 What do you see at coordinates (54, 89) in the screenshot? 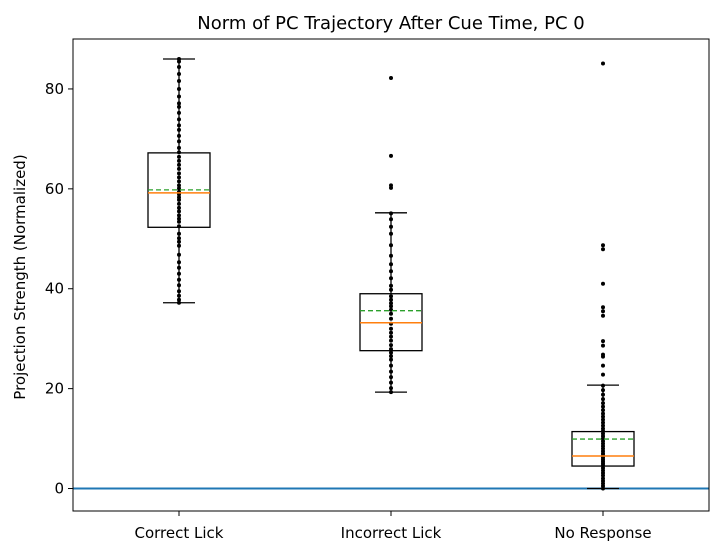
I see `y-tick-label: 80` at bounding box center [54, 89].